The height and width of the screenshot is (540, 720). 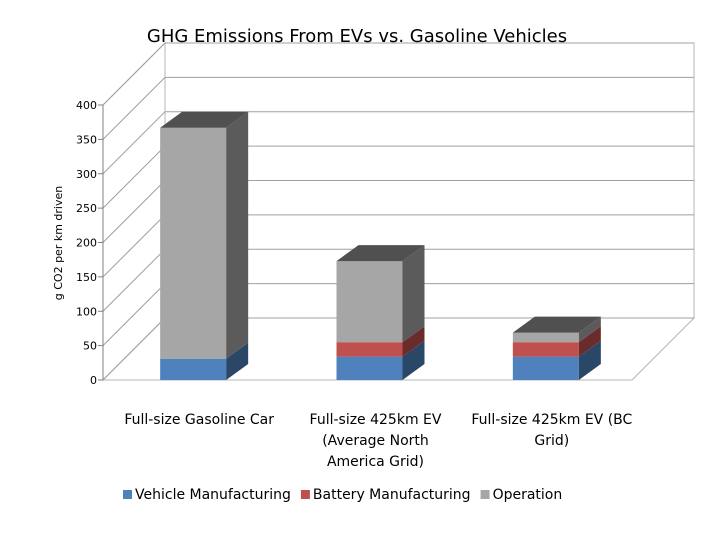 What do you see at coordinates (199, 420) in the screenshot?
I see `category-label: Full-size Gasoline Car` at bounding box center [199, 420].